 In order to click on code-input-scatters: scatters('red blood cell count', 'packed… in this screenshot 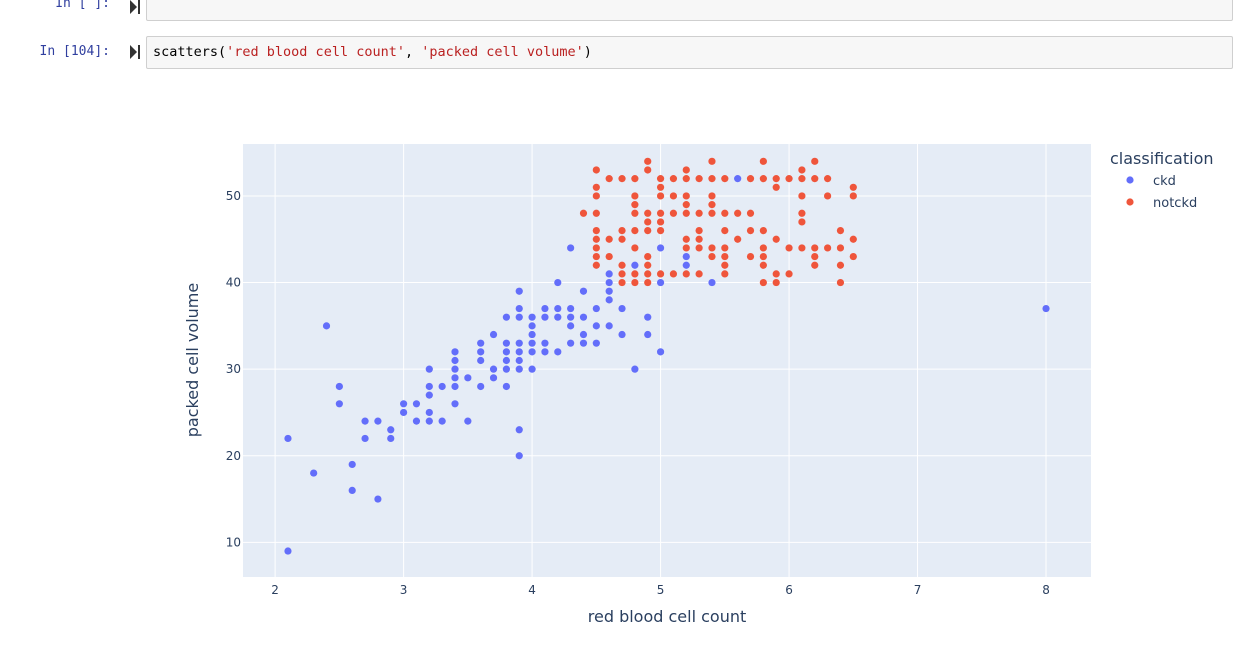, I will do `click(689, 52)`.